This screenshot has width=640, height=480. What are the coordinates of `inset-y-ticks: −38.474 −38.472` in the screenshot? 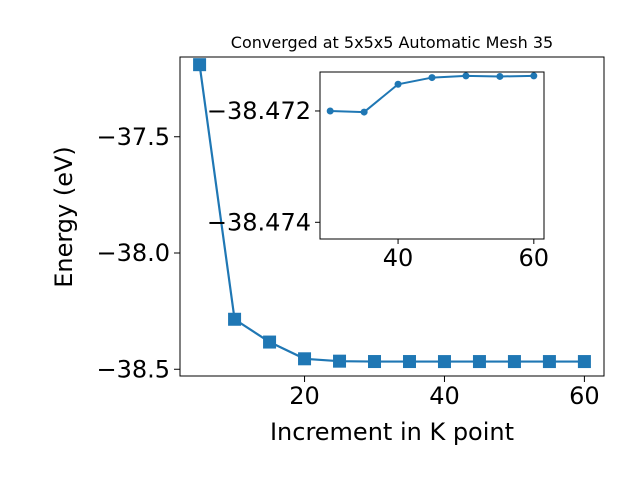 It's located at (263, 166).